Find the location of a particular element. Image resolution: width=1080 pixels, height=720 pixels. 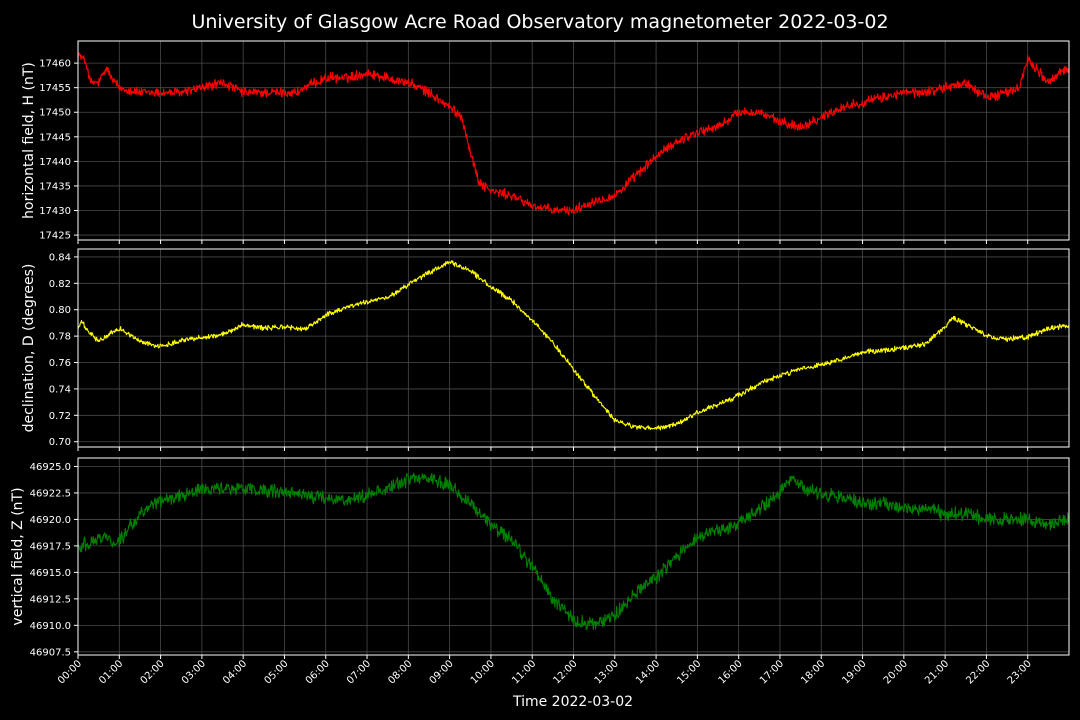

y-axis-label-2: declination, D (degrees) is located at coordinates (29, 348).